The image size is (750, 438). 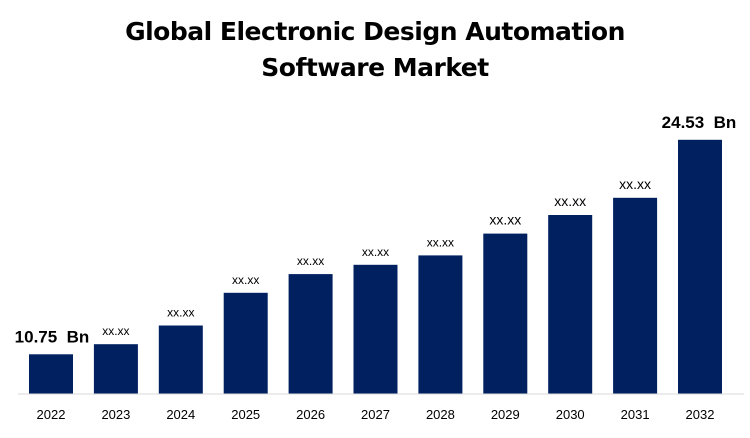 What do you see at coordinates (505, 220) in the screenshot?
I see `data-label-2029: xx.xx` at bounding box center [505, 220].